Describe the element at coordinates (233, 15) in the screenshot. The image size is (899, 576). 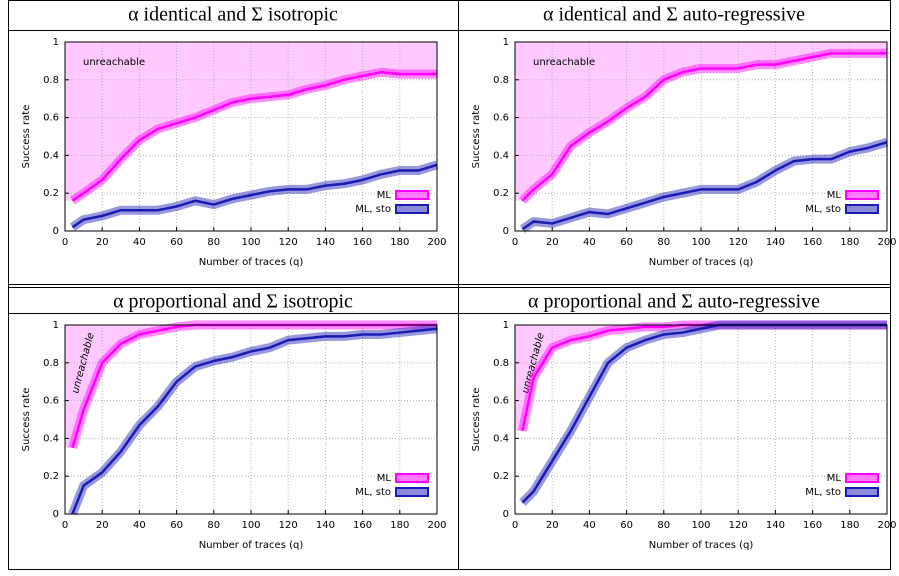
I see `chart-title: α identical and Σ isotropic` at that location.